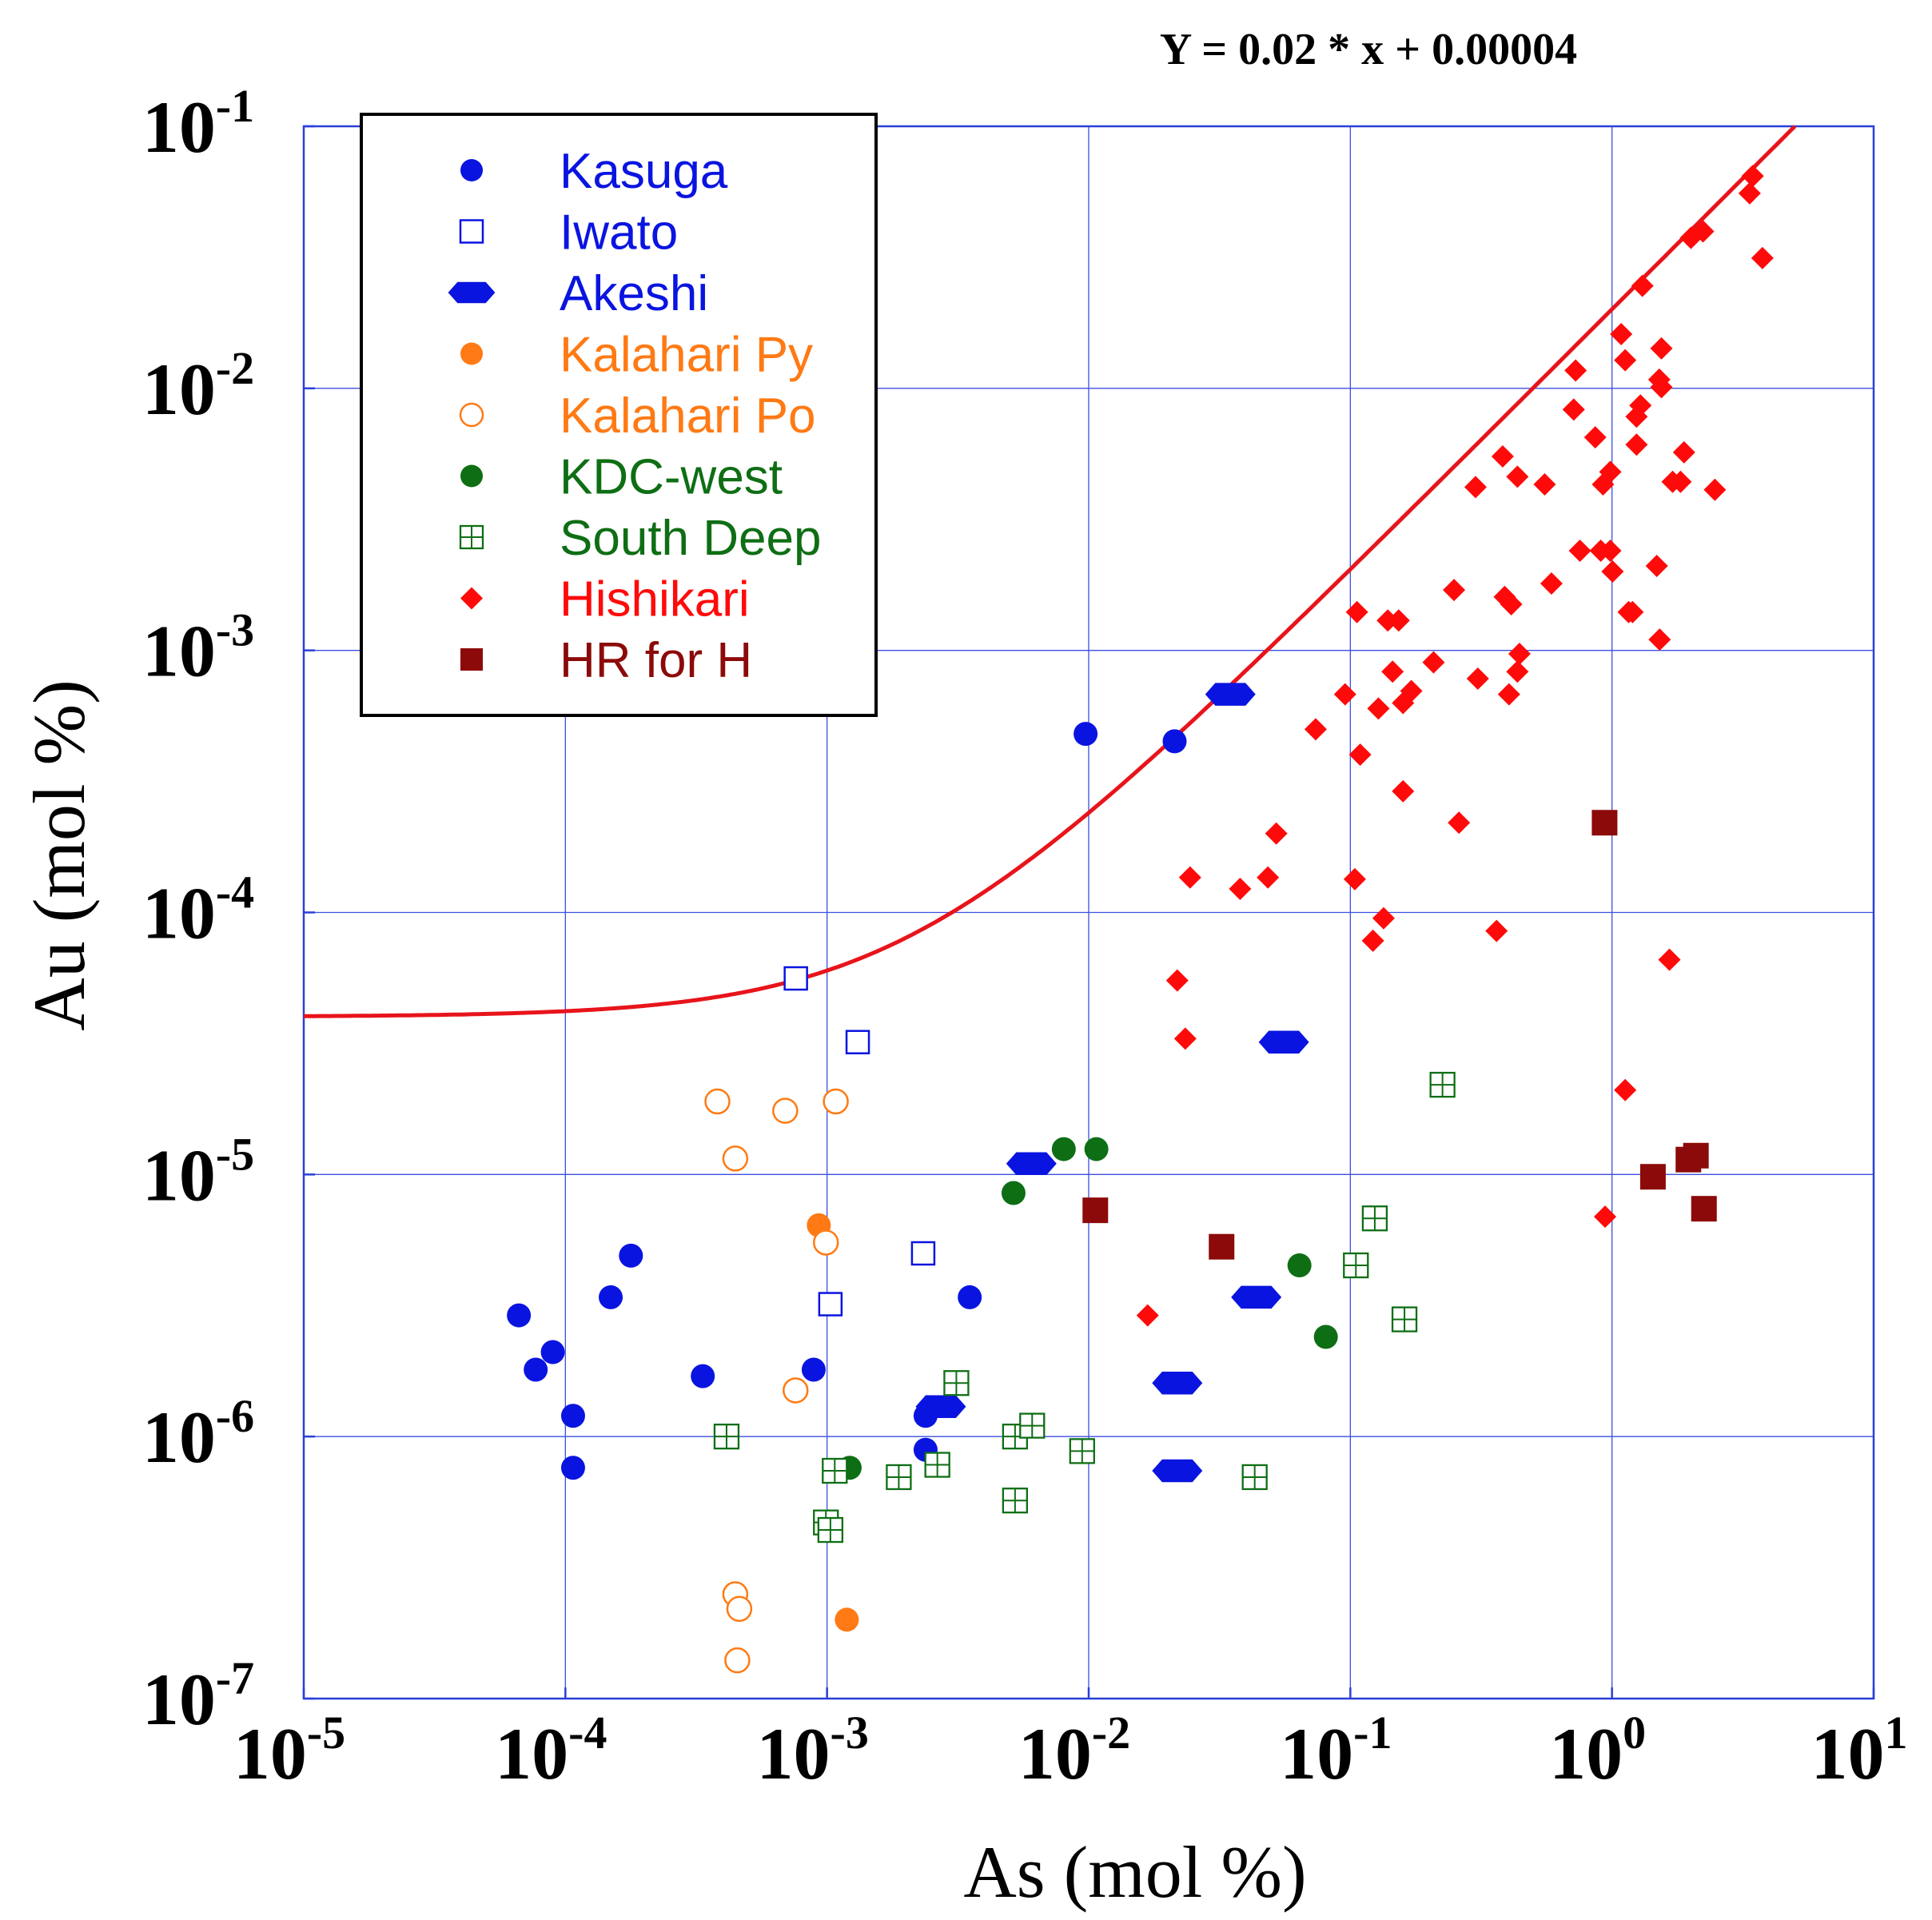 The width and height of the screenshot is (1932, 1920). What do you see at coordinates (594, 171) in the screenshot?
I see `legend-item: Kasuga` at bounding box center [594, 171].